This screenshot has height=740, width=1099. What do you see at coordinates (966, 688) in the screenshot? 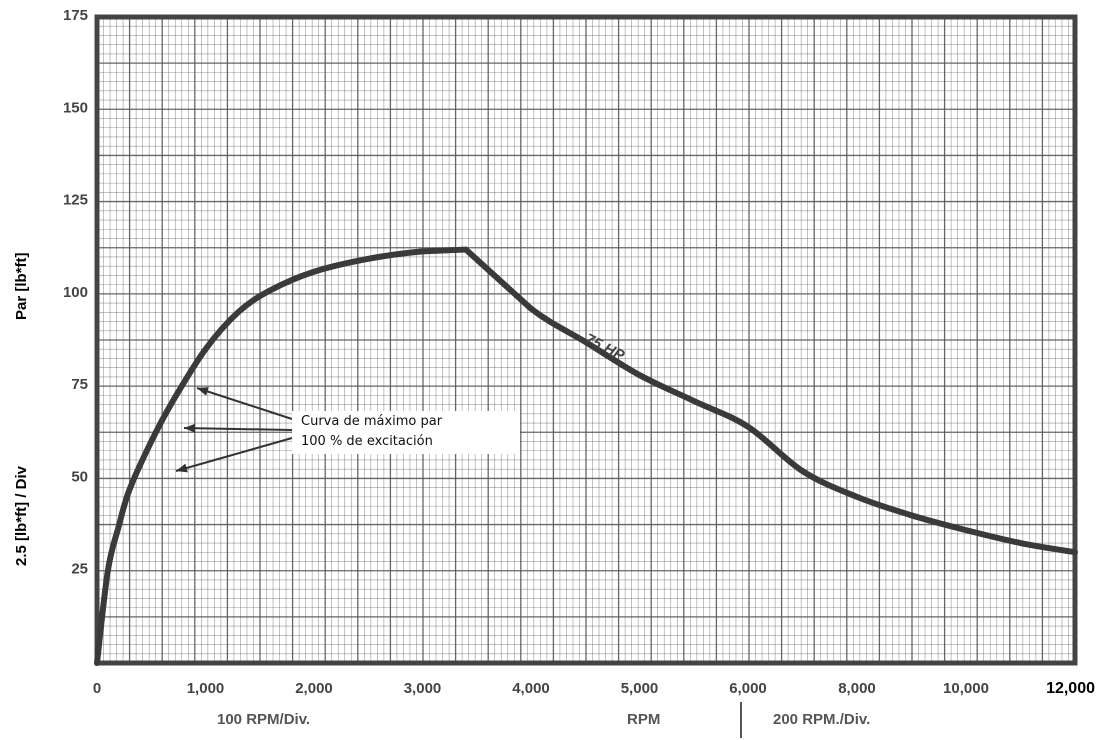
I see `x-tick-label: 10,000` at bounding box center [966, 688].